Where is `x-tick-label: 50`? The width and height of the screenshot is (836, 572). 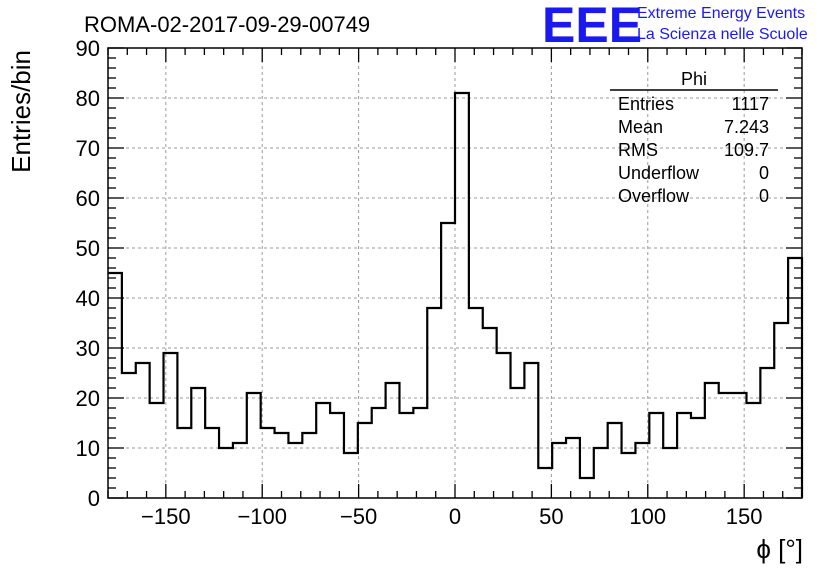
x-tick-label: 50 is located at coordinates (551, 516).